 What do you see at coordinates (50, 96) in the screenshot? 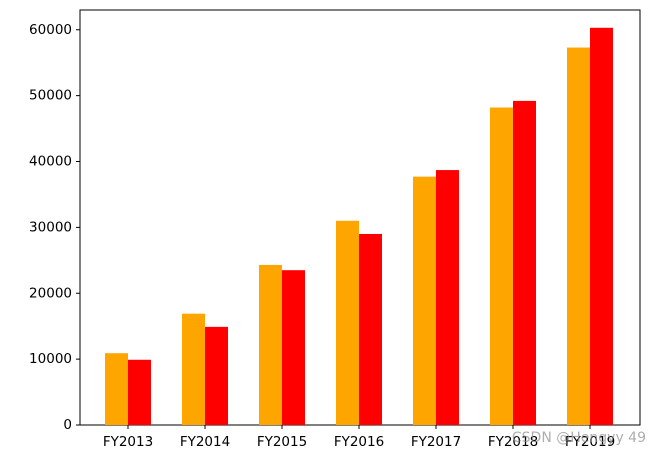
I see `y-tick-label: 50000` at bounding box center [50, 96].